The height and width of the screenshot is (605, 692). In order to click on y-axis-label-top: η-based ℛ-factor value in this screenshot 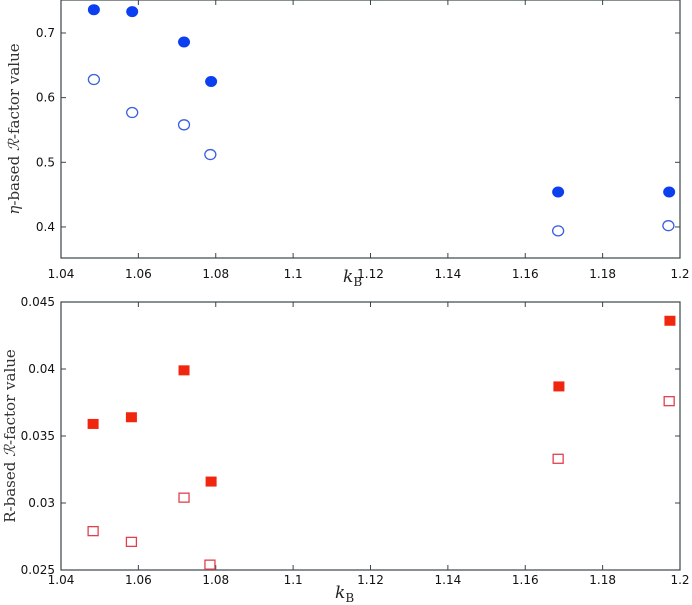, I will do `click(14, 128)`.